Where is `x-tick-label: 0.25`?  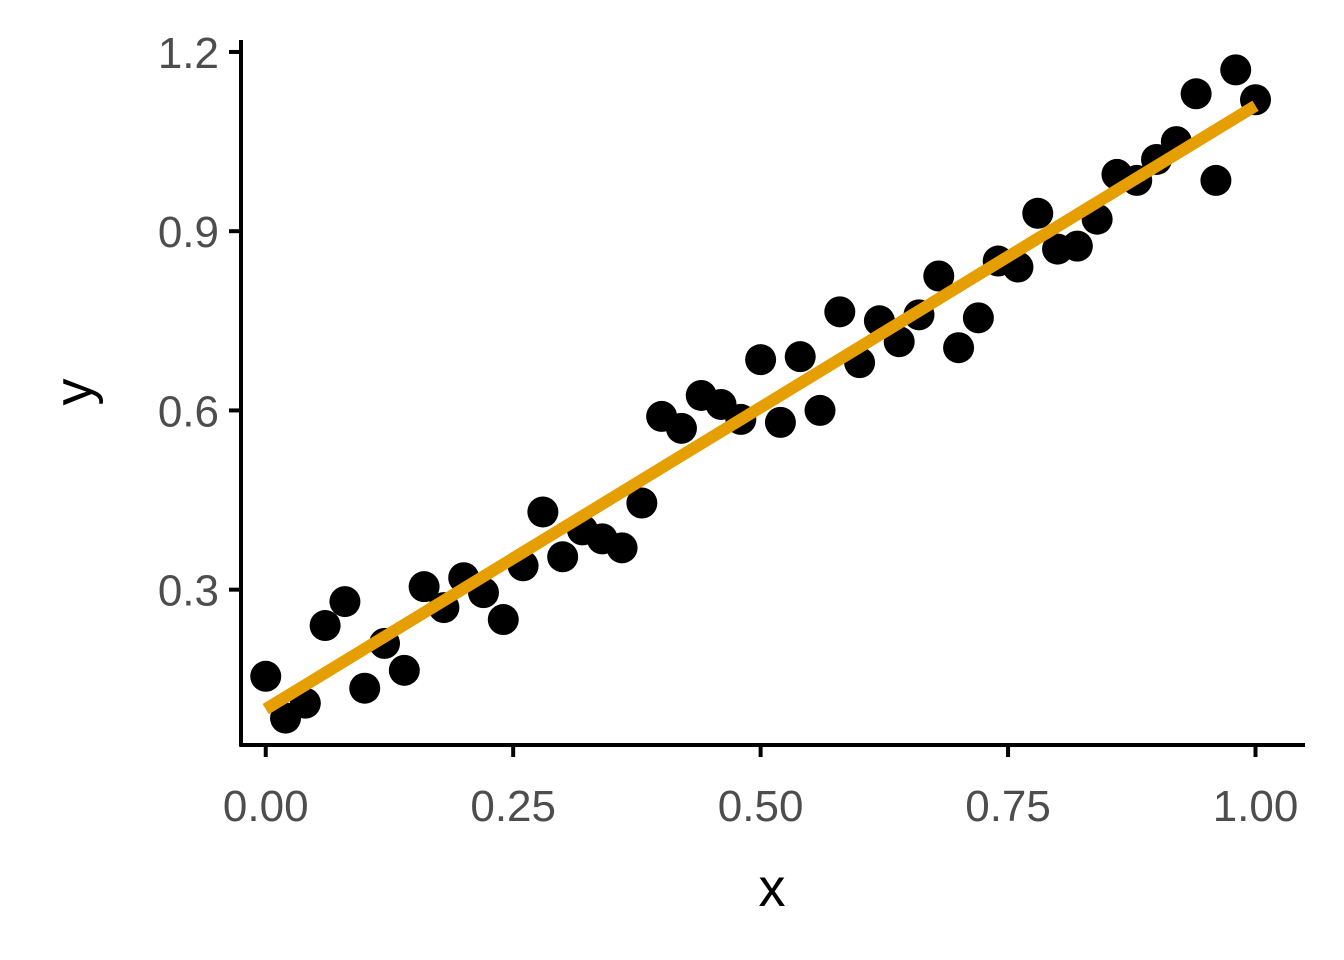 x-tick-label: 0.25 is located at coordinates (513, 806).